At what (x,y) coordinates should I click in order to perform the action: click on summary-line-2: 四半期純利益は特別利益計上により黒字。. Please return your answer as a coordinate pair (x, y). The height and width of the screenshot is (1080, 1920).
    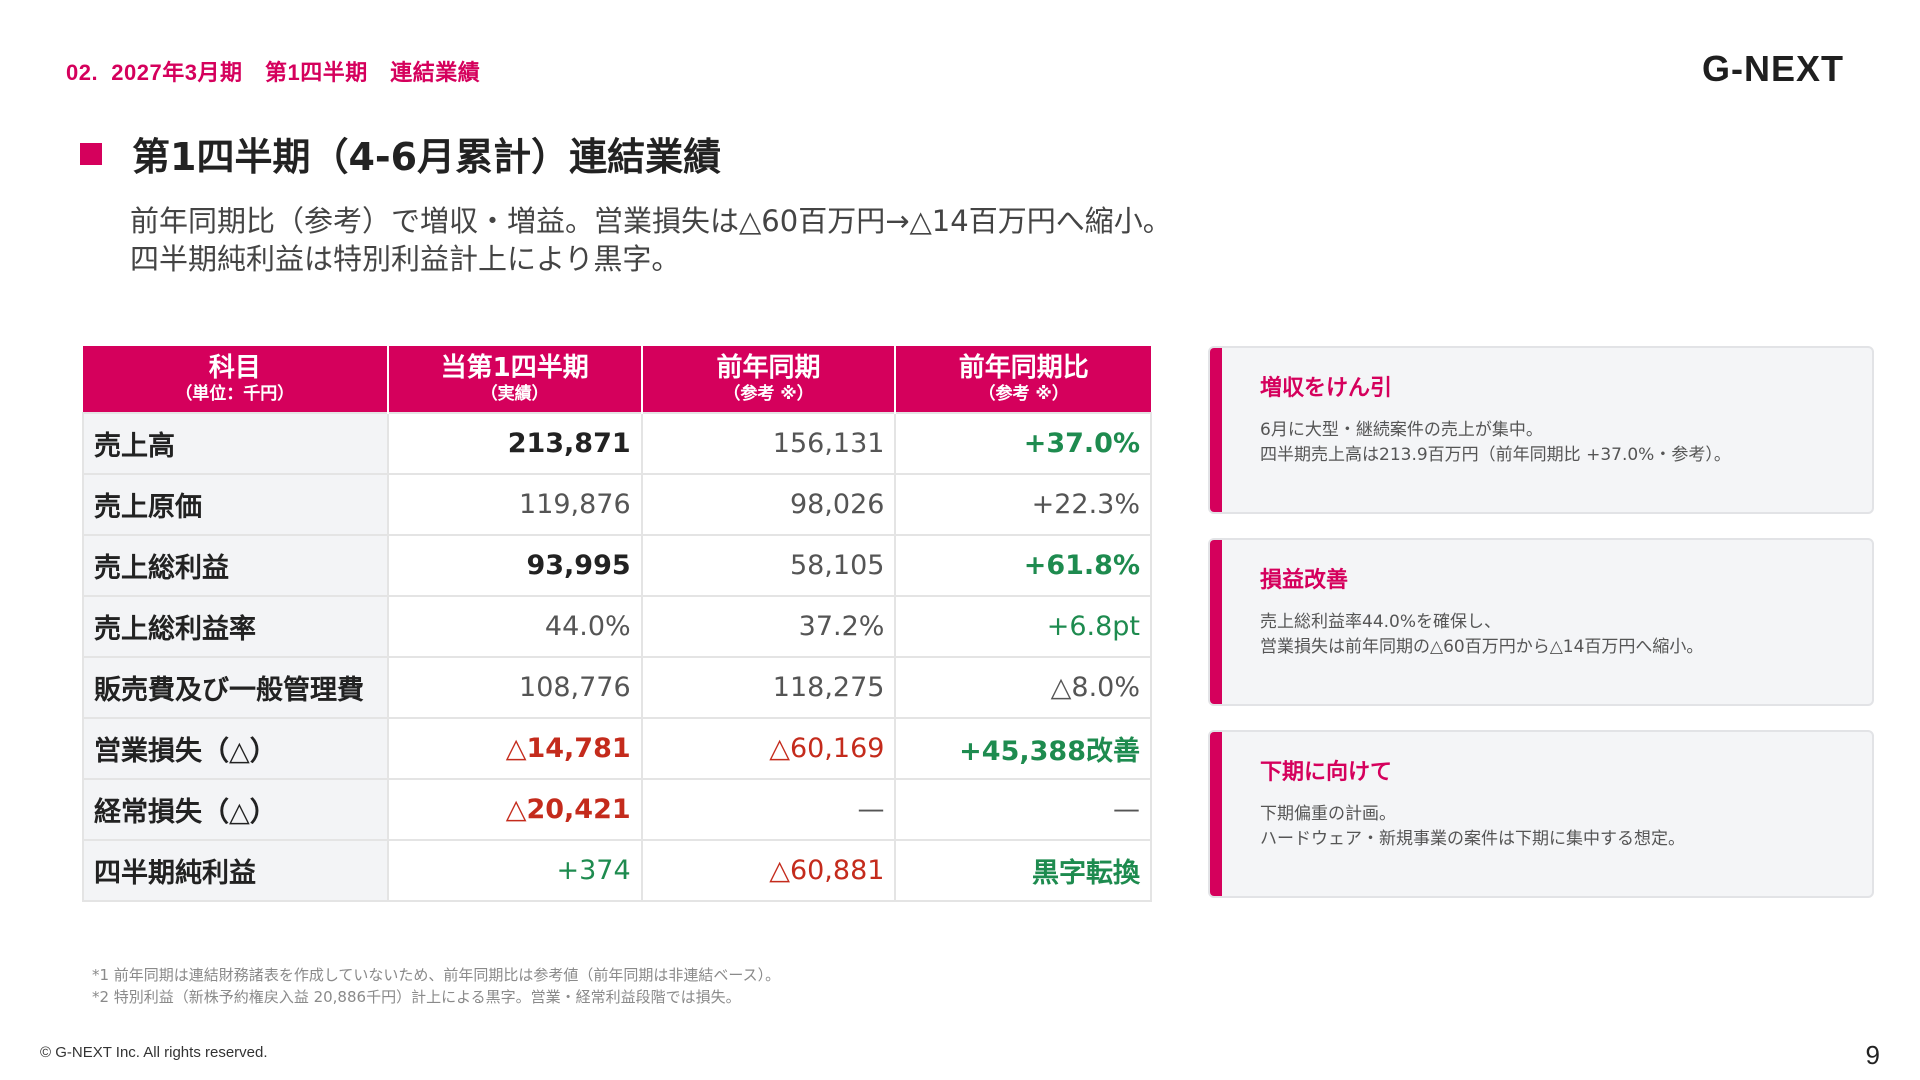
    Looking at the image, I should click on (405, 259).